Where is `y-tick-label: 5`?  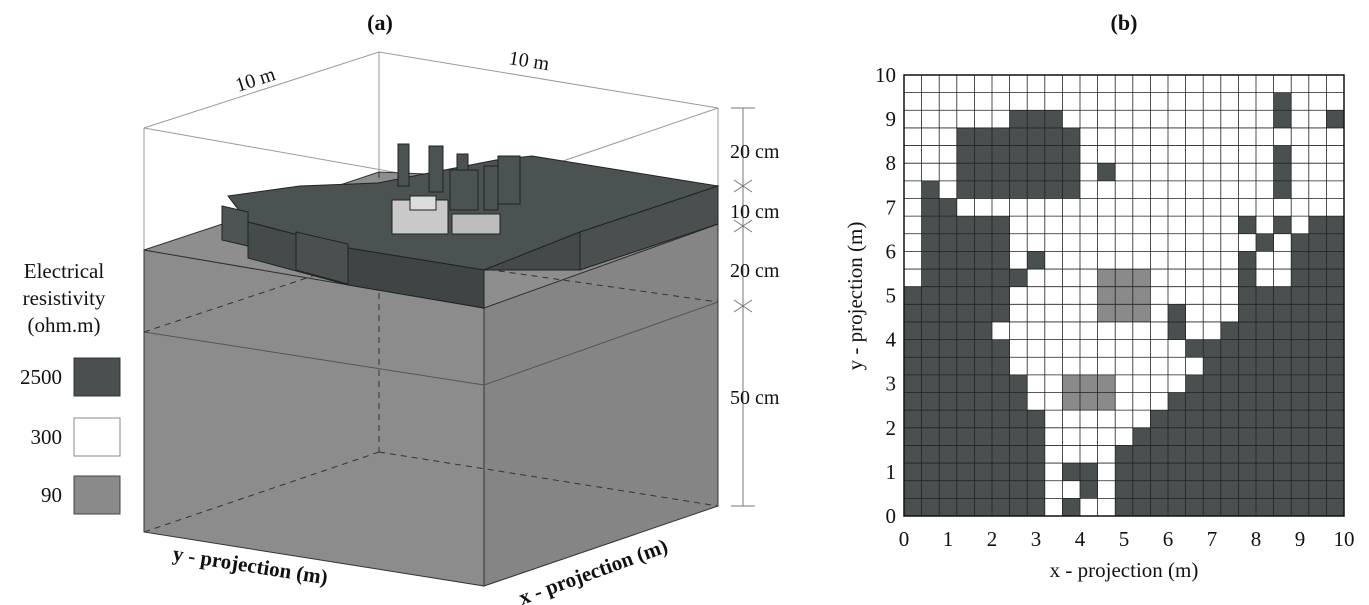 y-tick-label: 5 is located at coordinates (891, 296).